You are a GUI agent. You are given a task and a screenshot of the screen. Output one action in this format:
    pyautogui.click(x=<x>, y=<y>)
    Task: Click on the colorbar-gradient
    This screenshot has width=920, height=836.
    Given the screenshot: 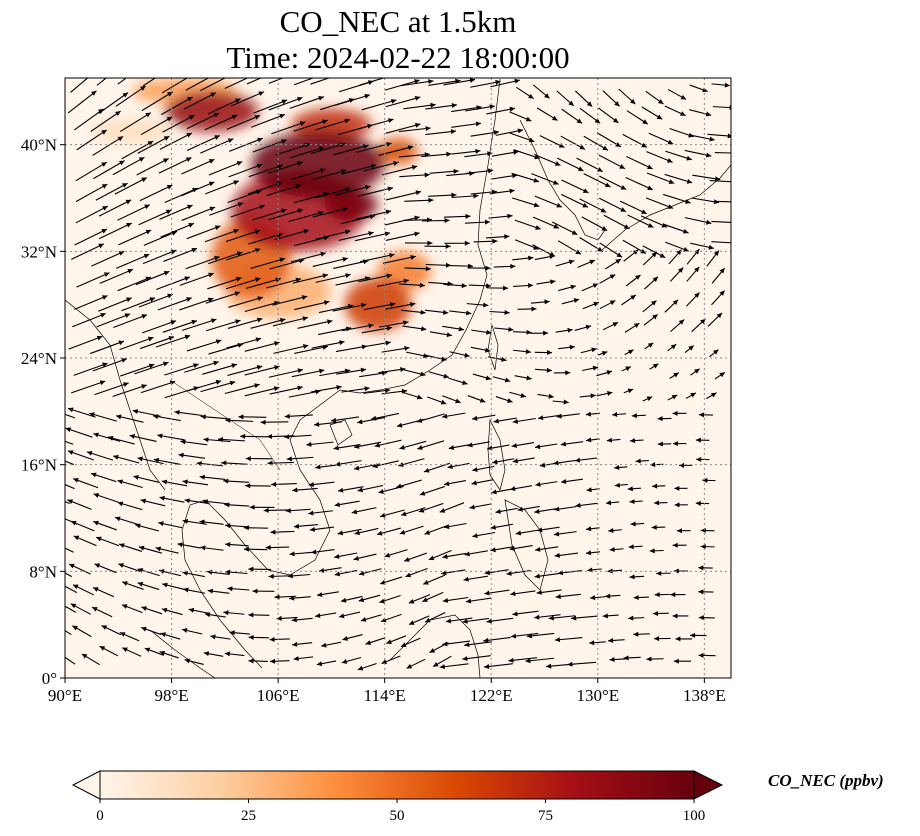 What is the action you would take?
    pyautogui.click(x=397, y=785)
    